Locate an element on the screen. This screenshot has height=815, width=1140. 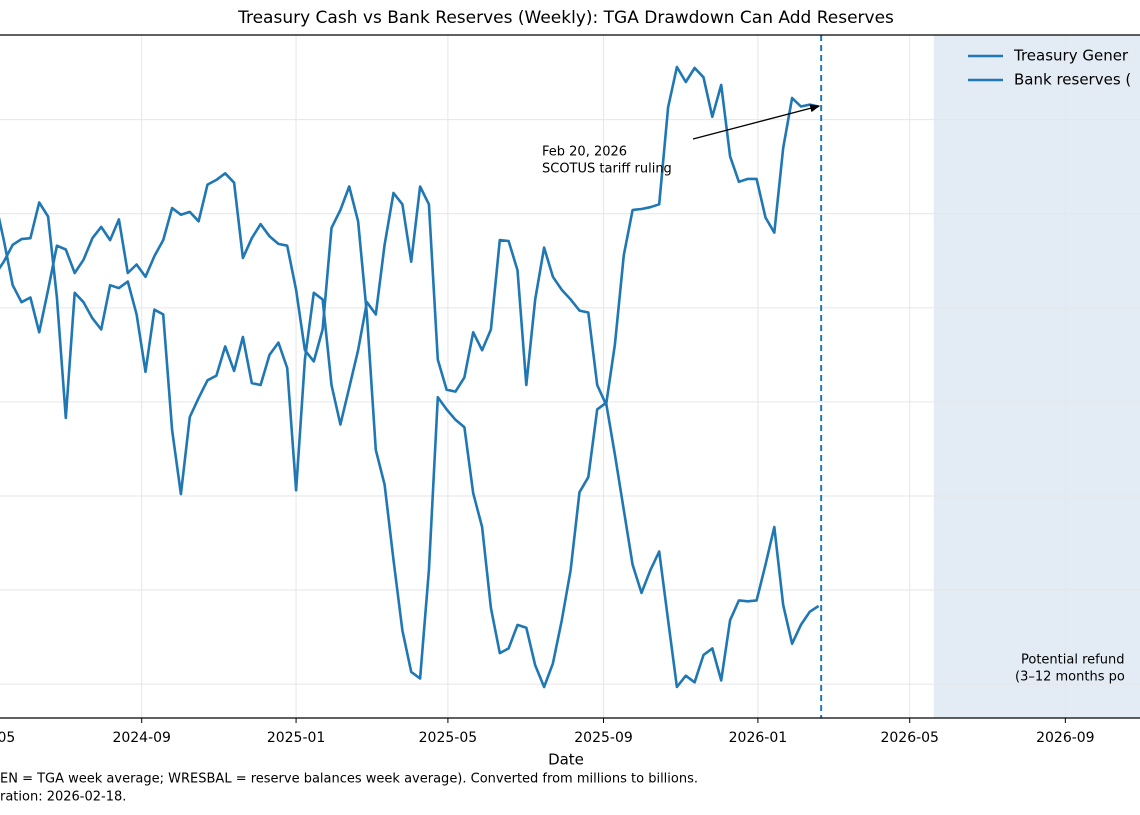
x-tick-label: 2026-09 is located at coordinates (1065, 738).